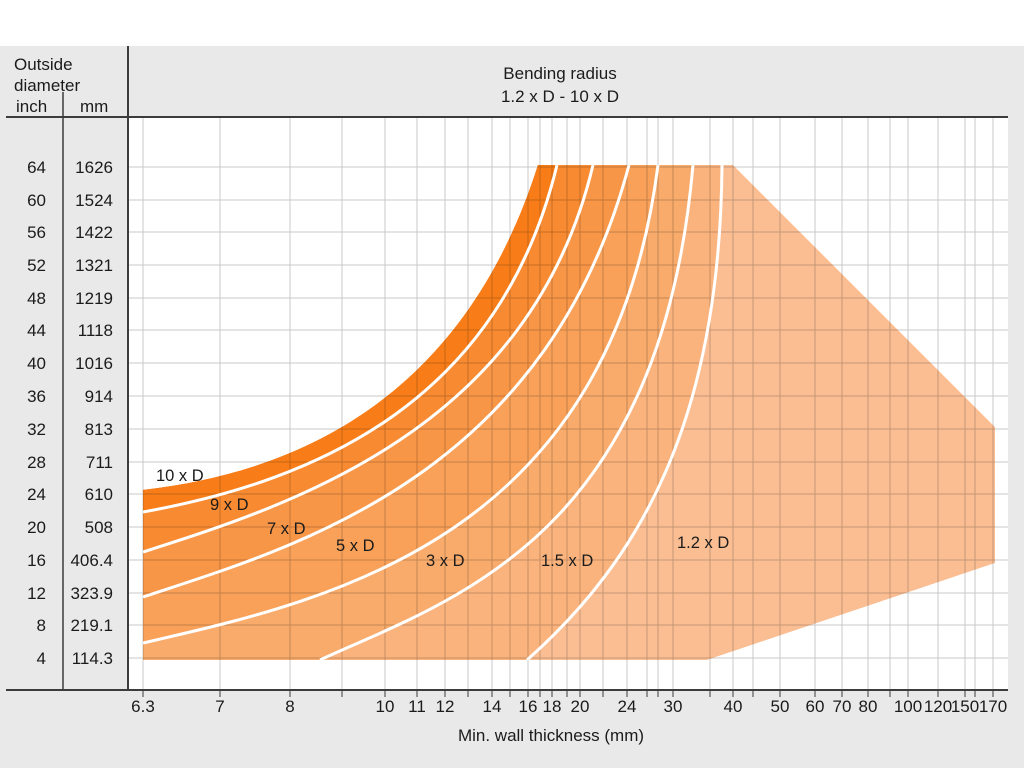  I want to click on x-axis-title: Min. wall thickness (mm), so click(551, 735).